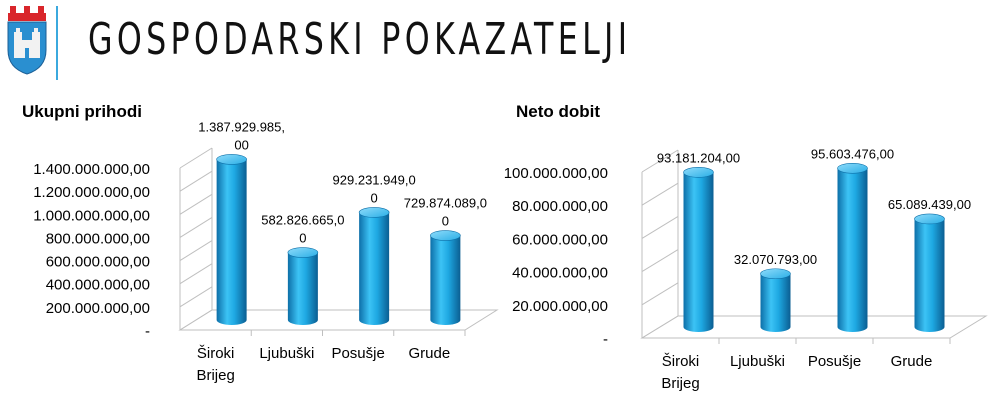 This screenshot has height=419, width=1001. I want to click on y-tick-label: 100.000.000,00, so click(556, 173).